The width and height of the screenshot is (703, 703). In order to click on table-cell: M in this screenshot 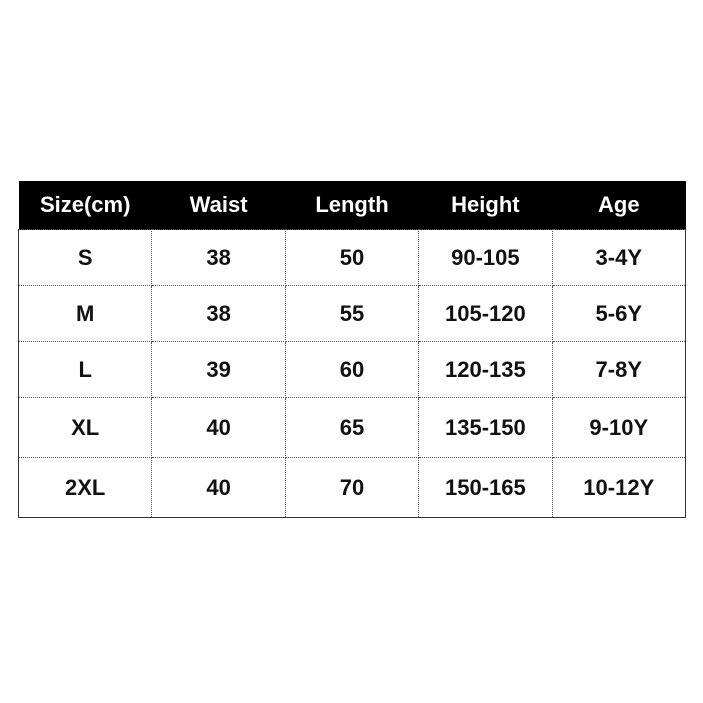, I will do `click(85, 313)`.